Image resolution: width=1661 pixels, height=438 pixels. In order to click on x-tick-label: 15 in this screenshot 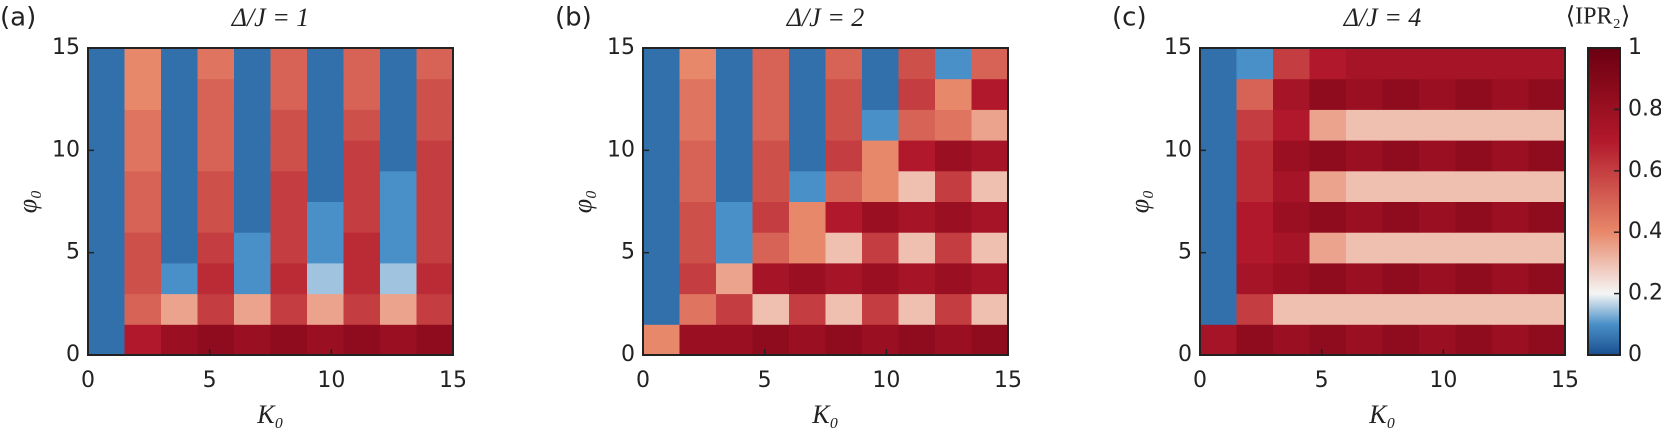, I will do `click(453, 380)`.